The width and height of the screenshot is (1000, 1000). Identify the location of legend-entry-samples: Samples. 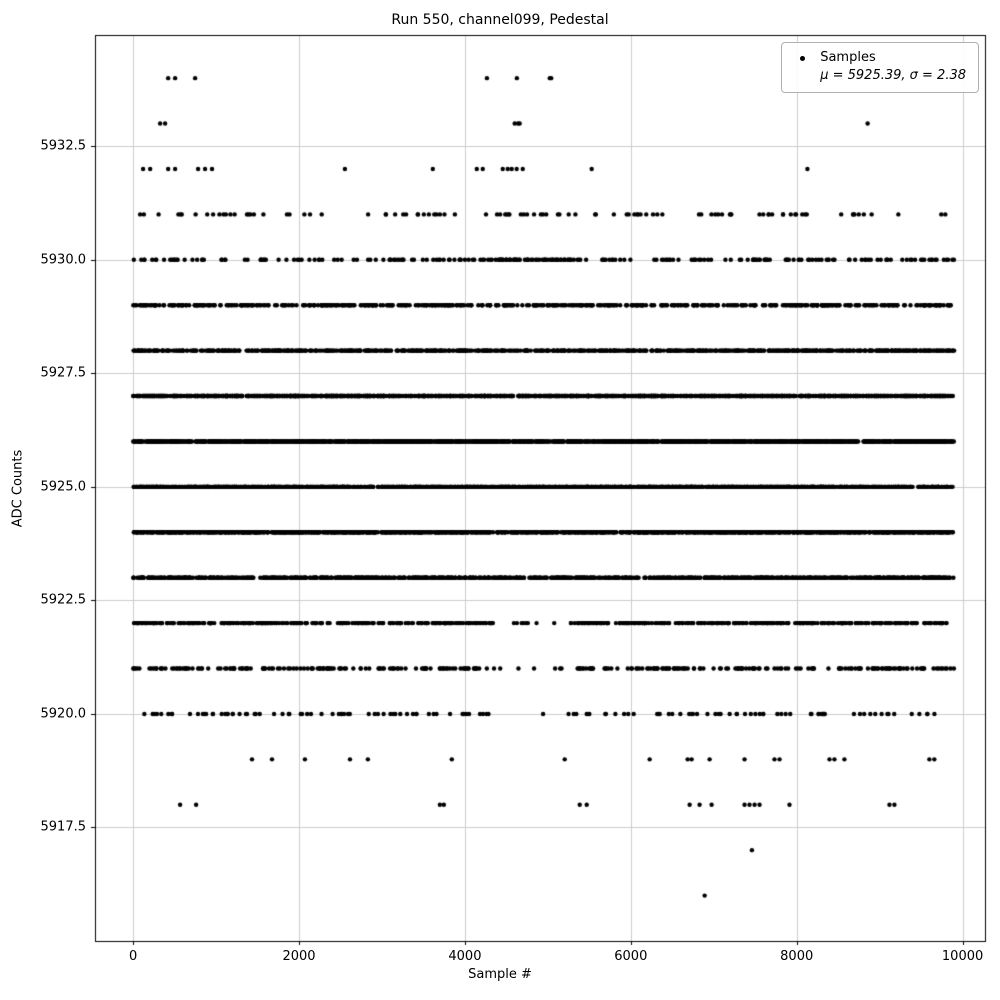
(879, 58).